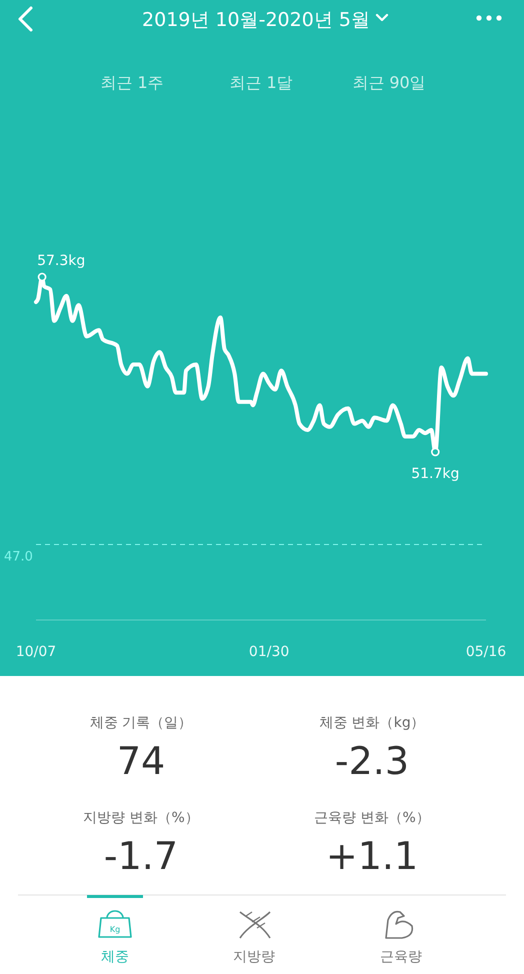 This screenshot has height=974, width=524. Describe the element at coordinates (372, 723) in the screenshot. I see `text: 체중 변화（kg）` at that location.